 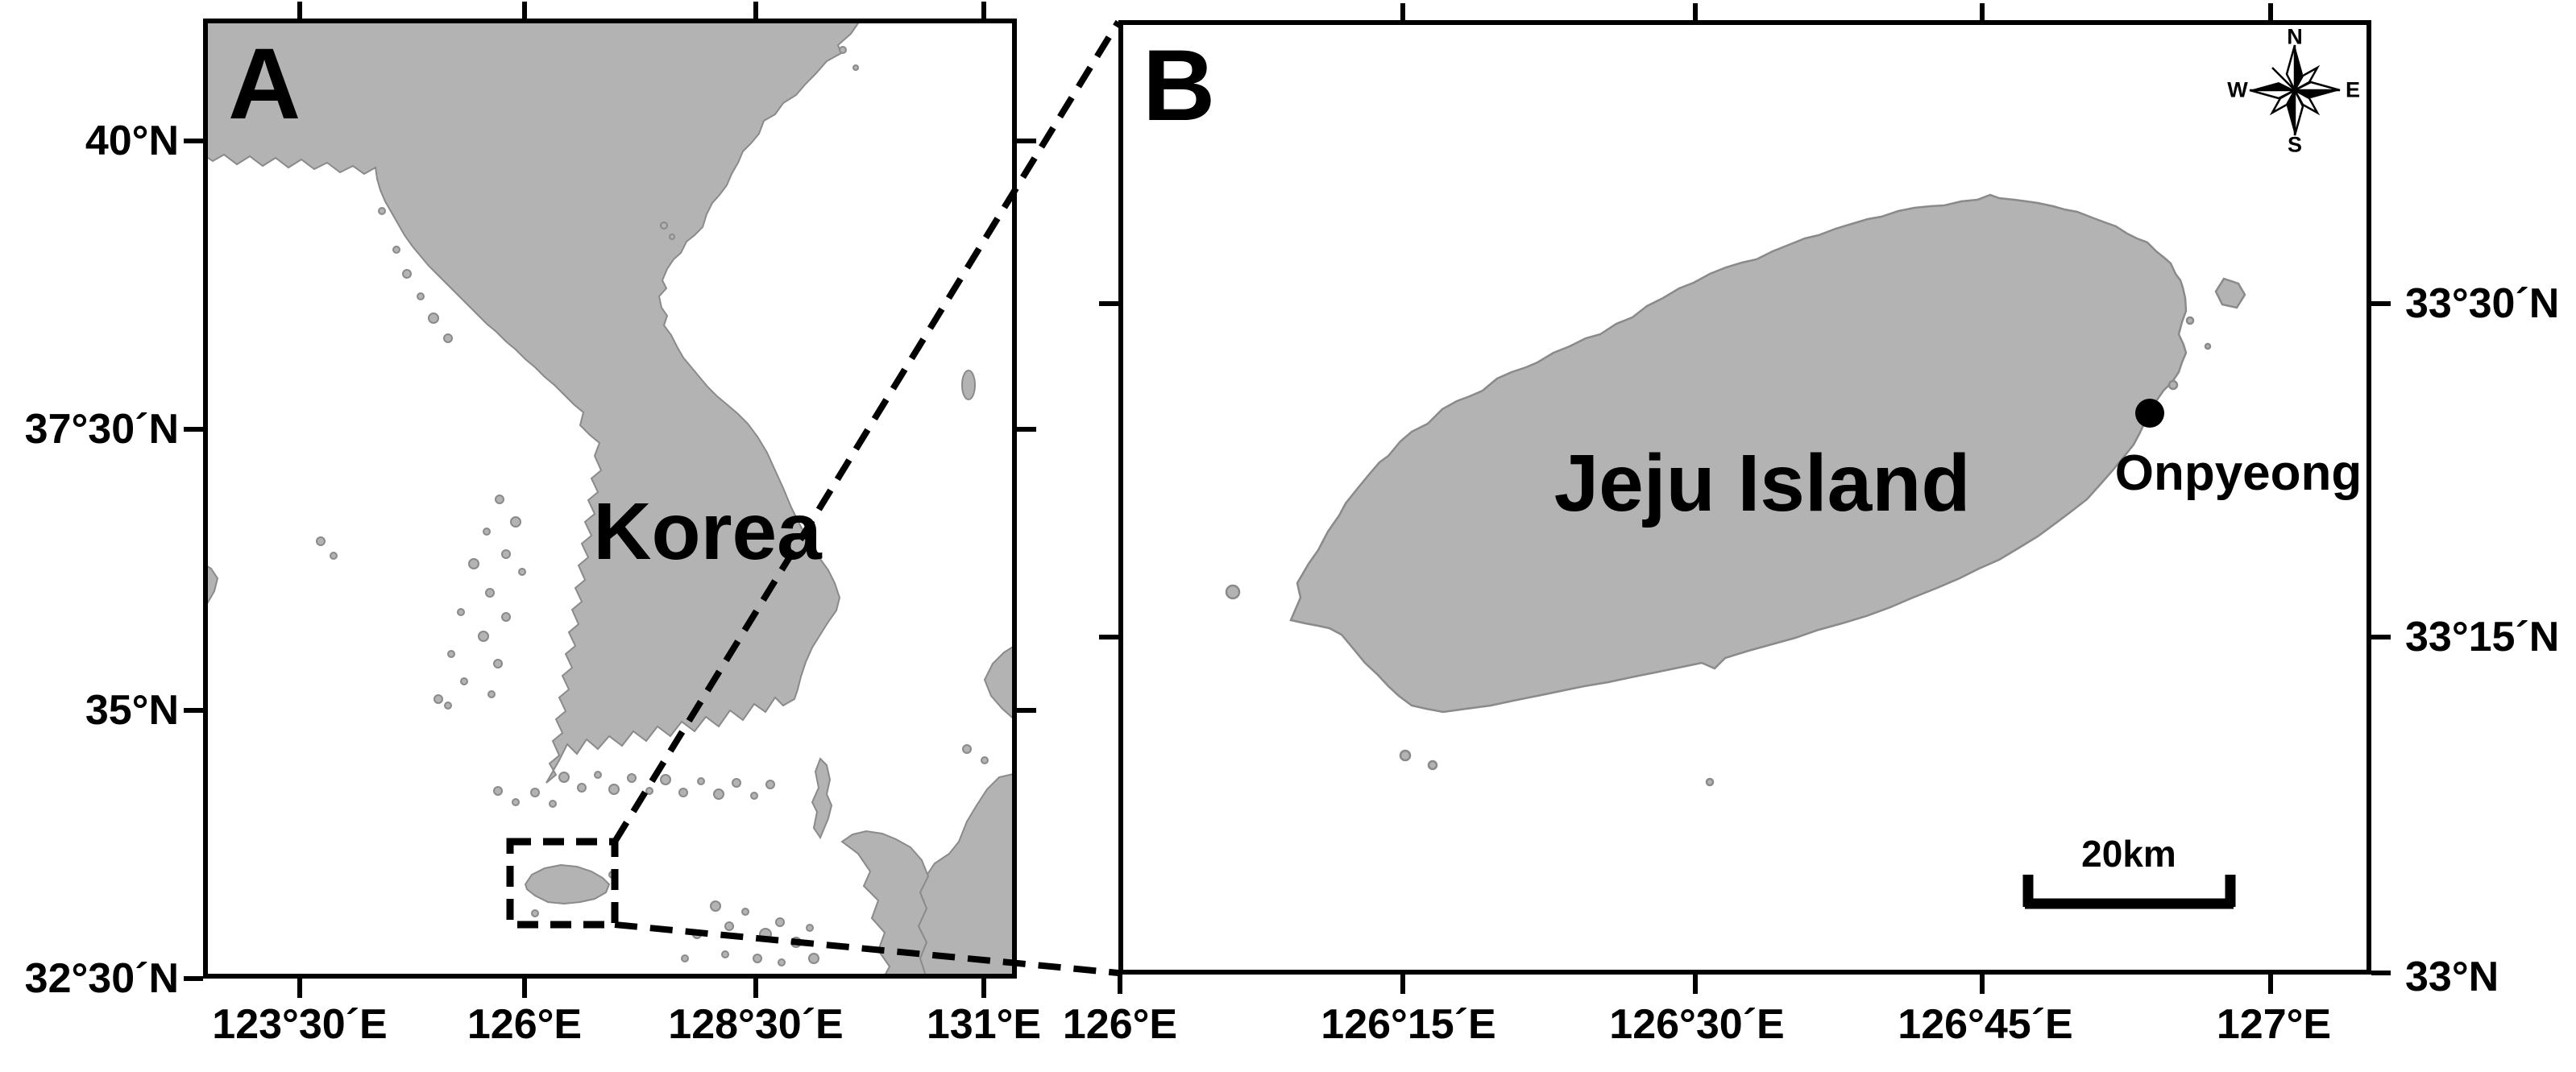 I want to click on jeju-mini-shape, so click(x=567, y=884).